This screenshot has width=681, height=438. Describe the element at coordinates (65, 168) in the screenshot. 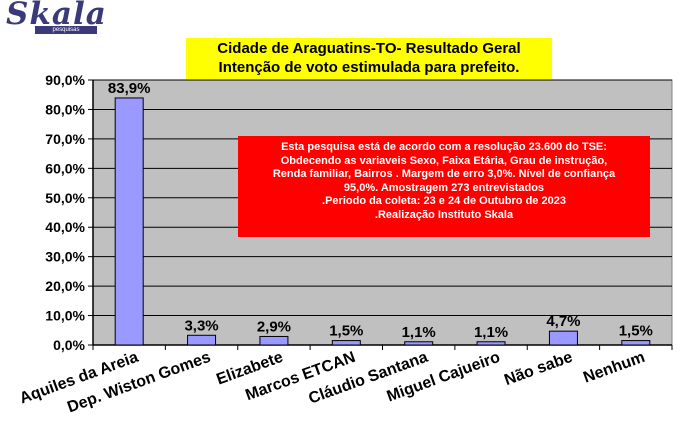

I see `y-tick-label: 60,0%` at that location.